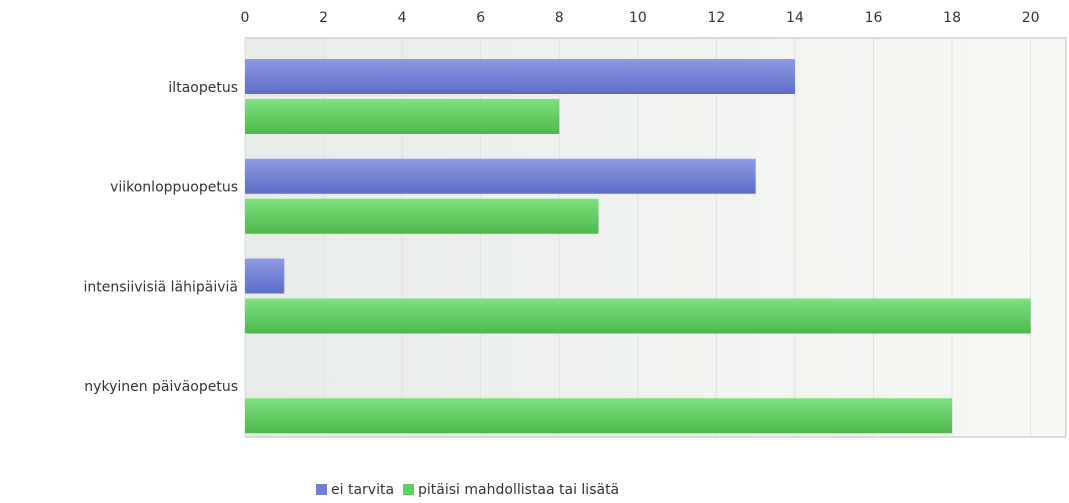  What do you see at coordinates (638, 18) in the screenshot?
I see `x-tick-label: 10` at bounding box center [638, 18].